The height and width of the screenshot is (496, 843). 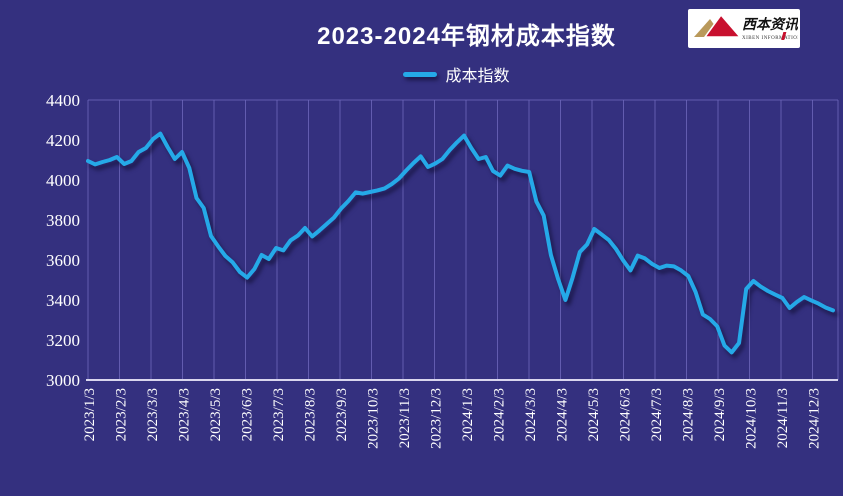 What do you see at coordinates (63, 340) in the screenshot?
I see `y-tick-label: 3200` at bounding box center [63, 340].